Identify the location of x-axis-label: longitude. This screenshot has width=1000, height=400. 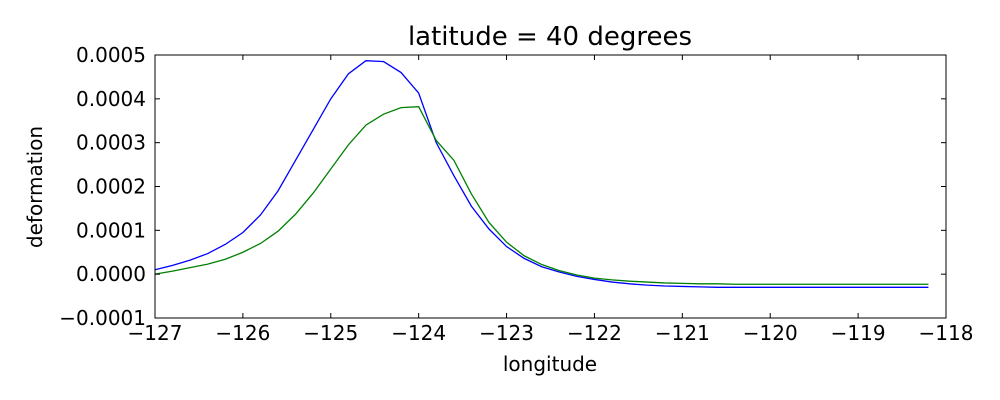
(550, 364).